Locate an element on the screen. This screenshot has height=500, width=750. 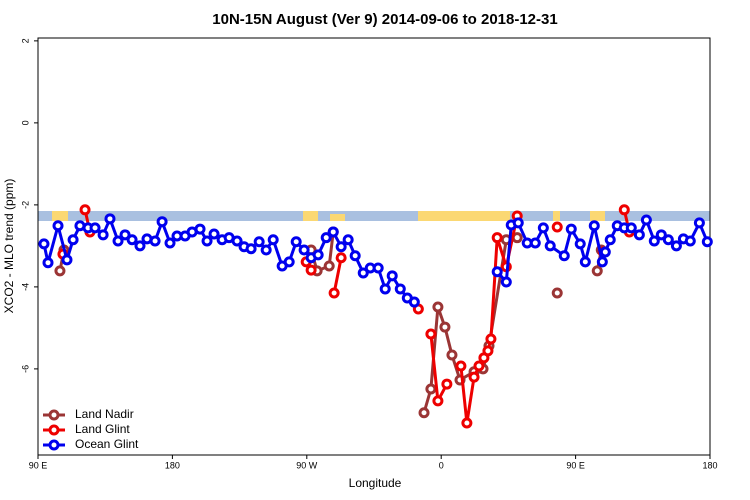
y-tick-label: -2 is located at coordinates (25, 205).